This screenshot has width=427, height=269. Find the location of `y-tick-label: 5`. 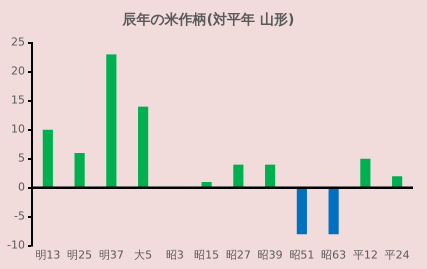

y-tick-label: 5 is located at coordinates (21, 158).